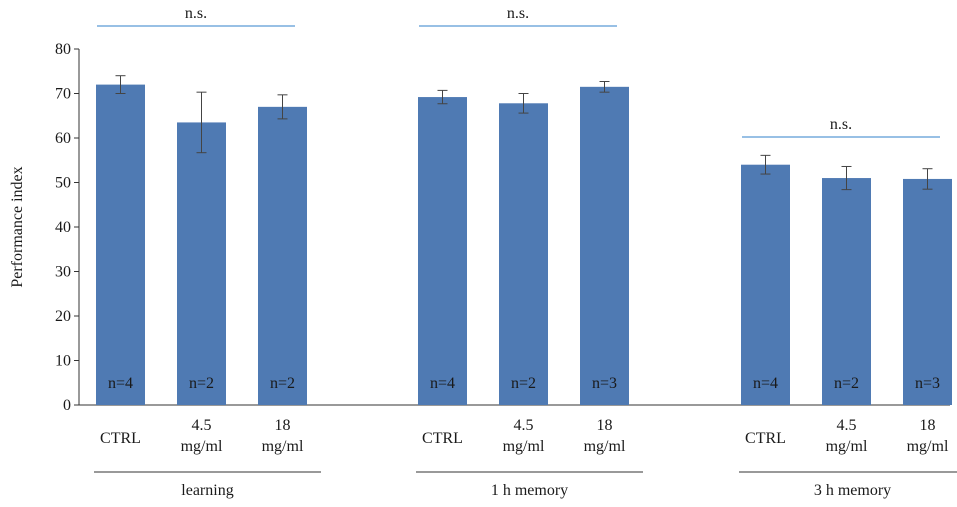 The image size is (957, 507). I want to click on y-tick-label: 10, so click(63, 361).